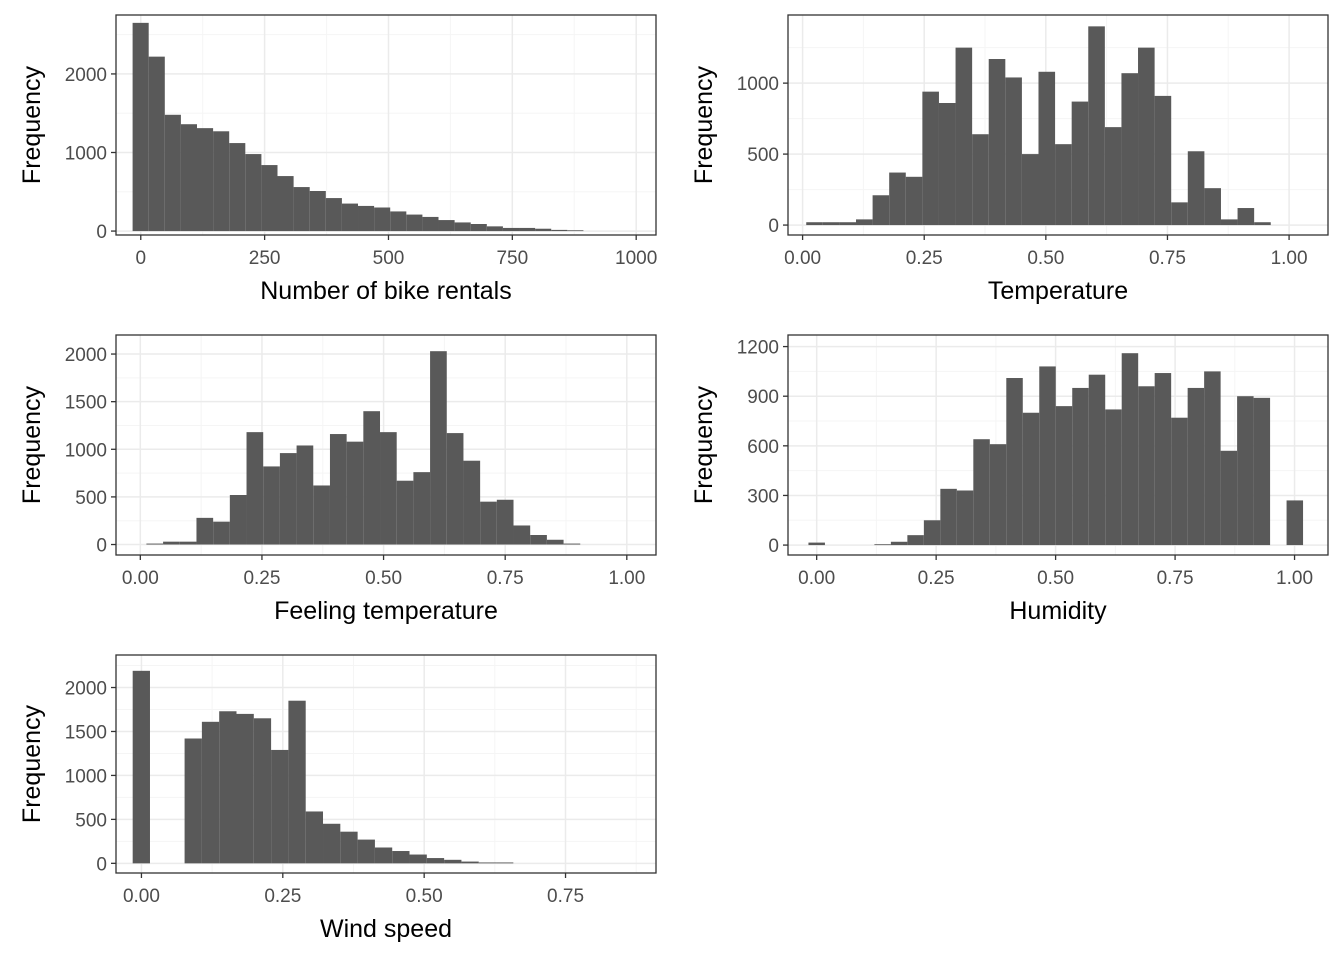  Describe the element at coordinates (386, 611) in the screenshot. I see `x-axis-title: Feeling temperature` at that location.